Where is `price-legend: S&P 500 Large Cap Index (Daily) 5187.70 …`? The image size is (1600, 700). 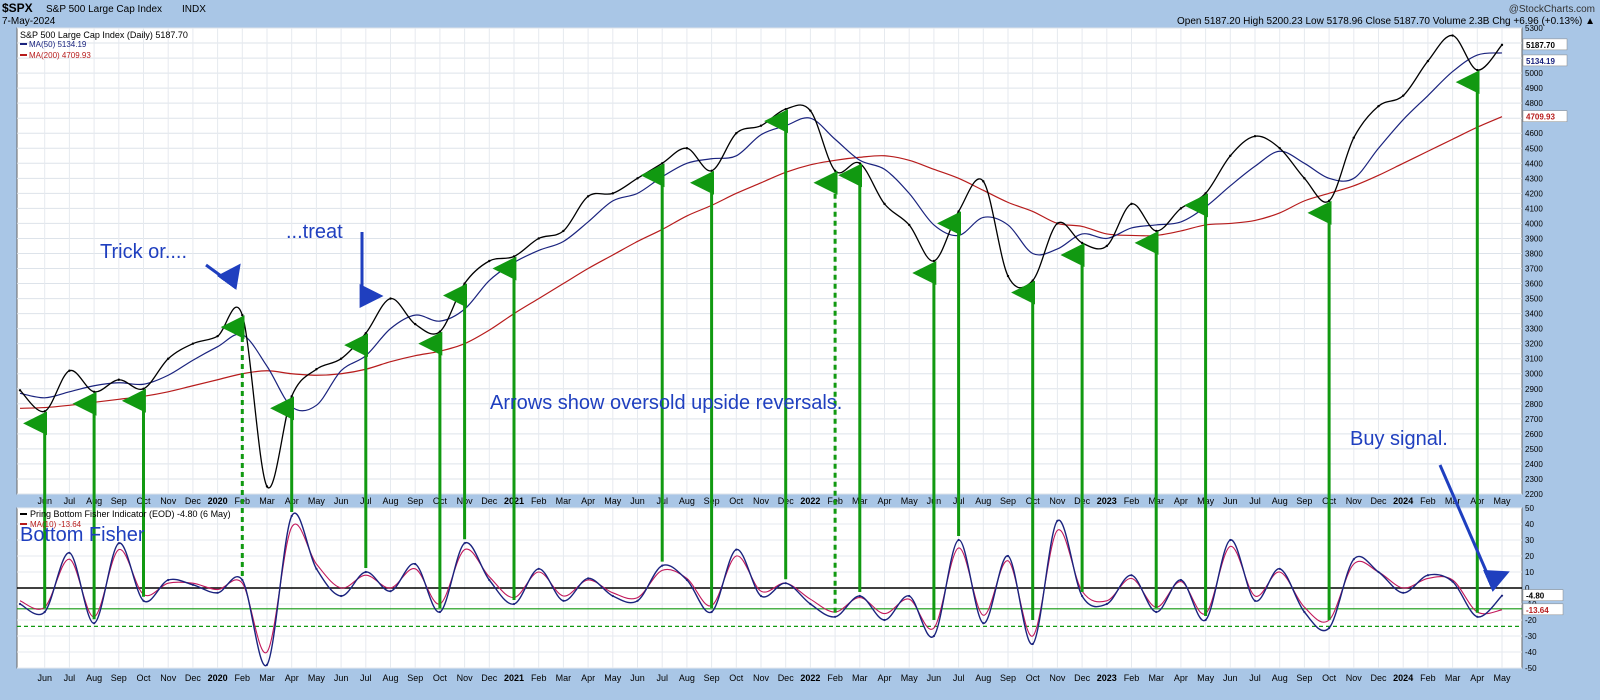
price-legend: S&P 500 Large Cap Index (Daily) 5187.70 … is located at coordinates (104, 45).